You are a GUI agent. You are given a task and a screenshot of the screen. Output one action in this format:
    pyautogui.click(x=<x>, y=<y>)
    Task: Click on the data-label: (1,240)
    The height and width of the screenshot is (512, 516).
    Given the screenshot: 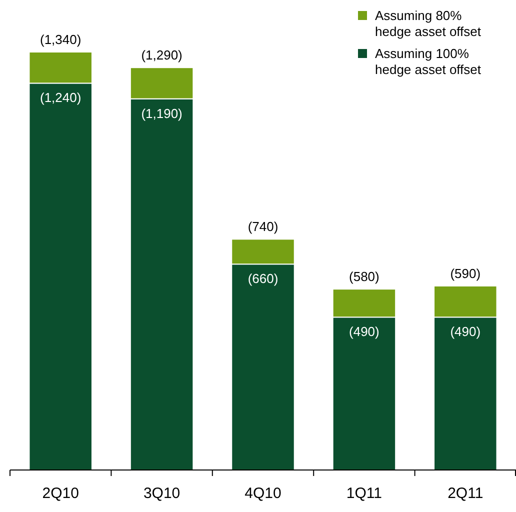 What is the action you would take?
    pyautogui.click(x=61, y=98)
    